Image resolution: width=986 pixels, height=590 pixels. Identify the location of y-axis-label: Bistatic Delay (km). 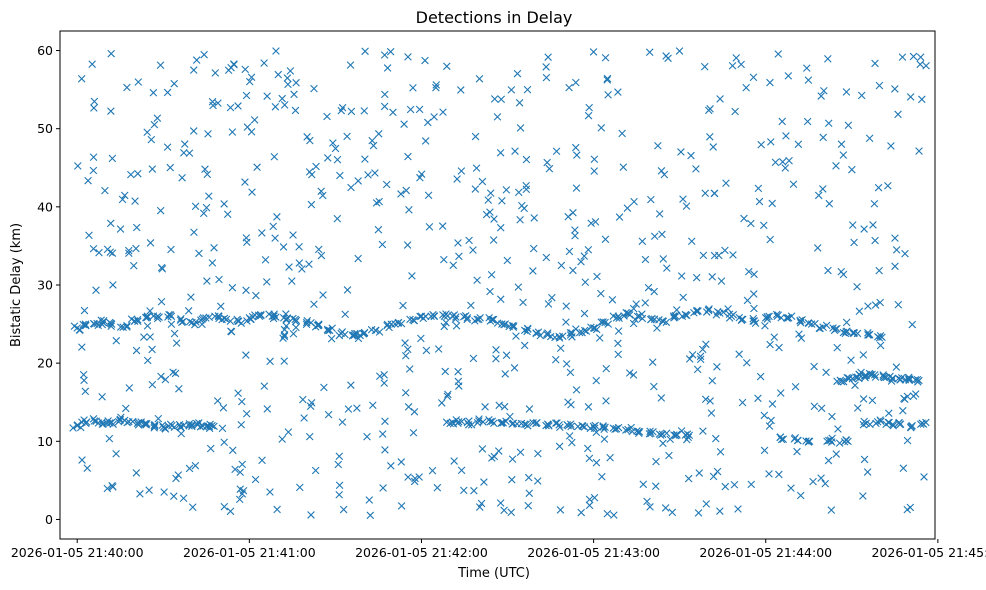
(16, 285).